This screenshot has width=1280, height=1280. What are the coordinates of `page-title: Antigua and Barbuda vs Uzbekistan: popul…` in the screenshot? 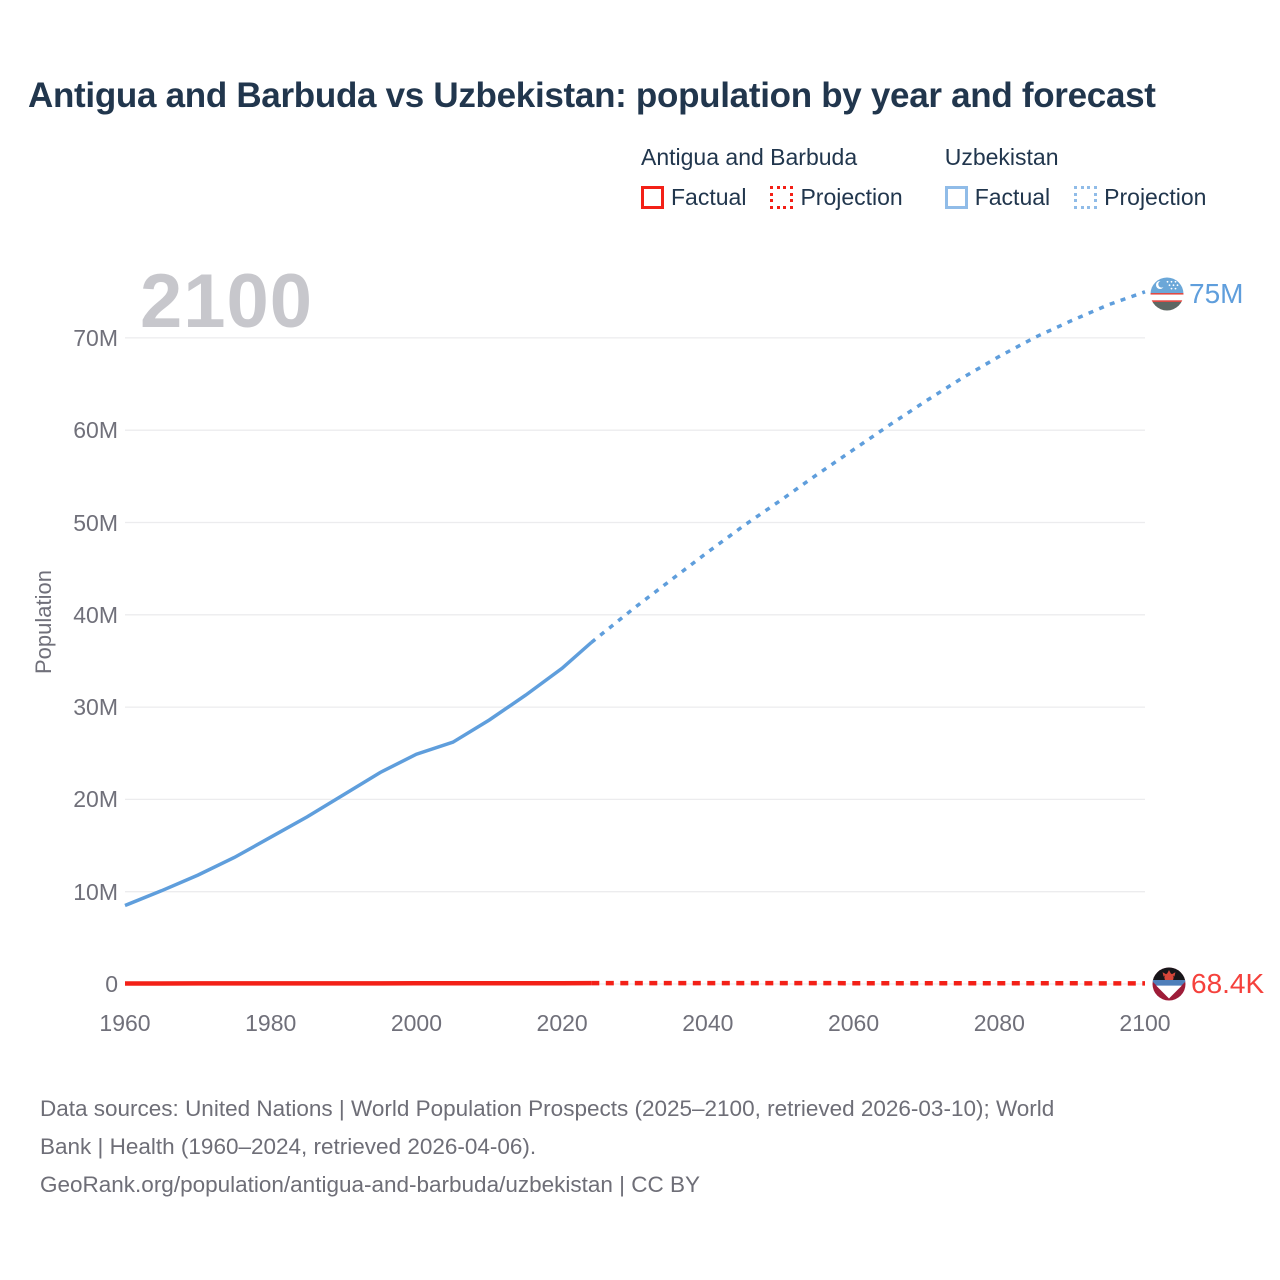 It's located at (592, 95).